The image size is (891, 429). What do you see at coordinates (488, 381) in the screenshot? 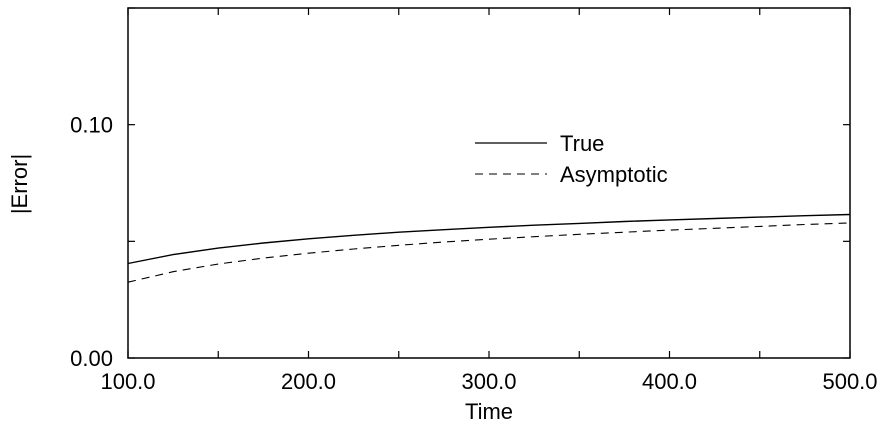
I see `x-tick-label: 300.0` at bounding box center [488, 381].